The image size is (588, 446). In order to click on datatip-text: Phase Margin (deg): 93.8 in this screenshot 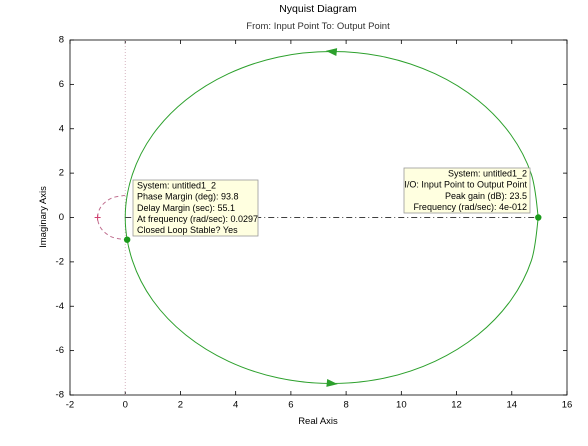, I will do `click(188, 197)`.